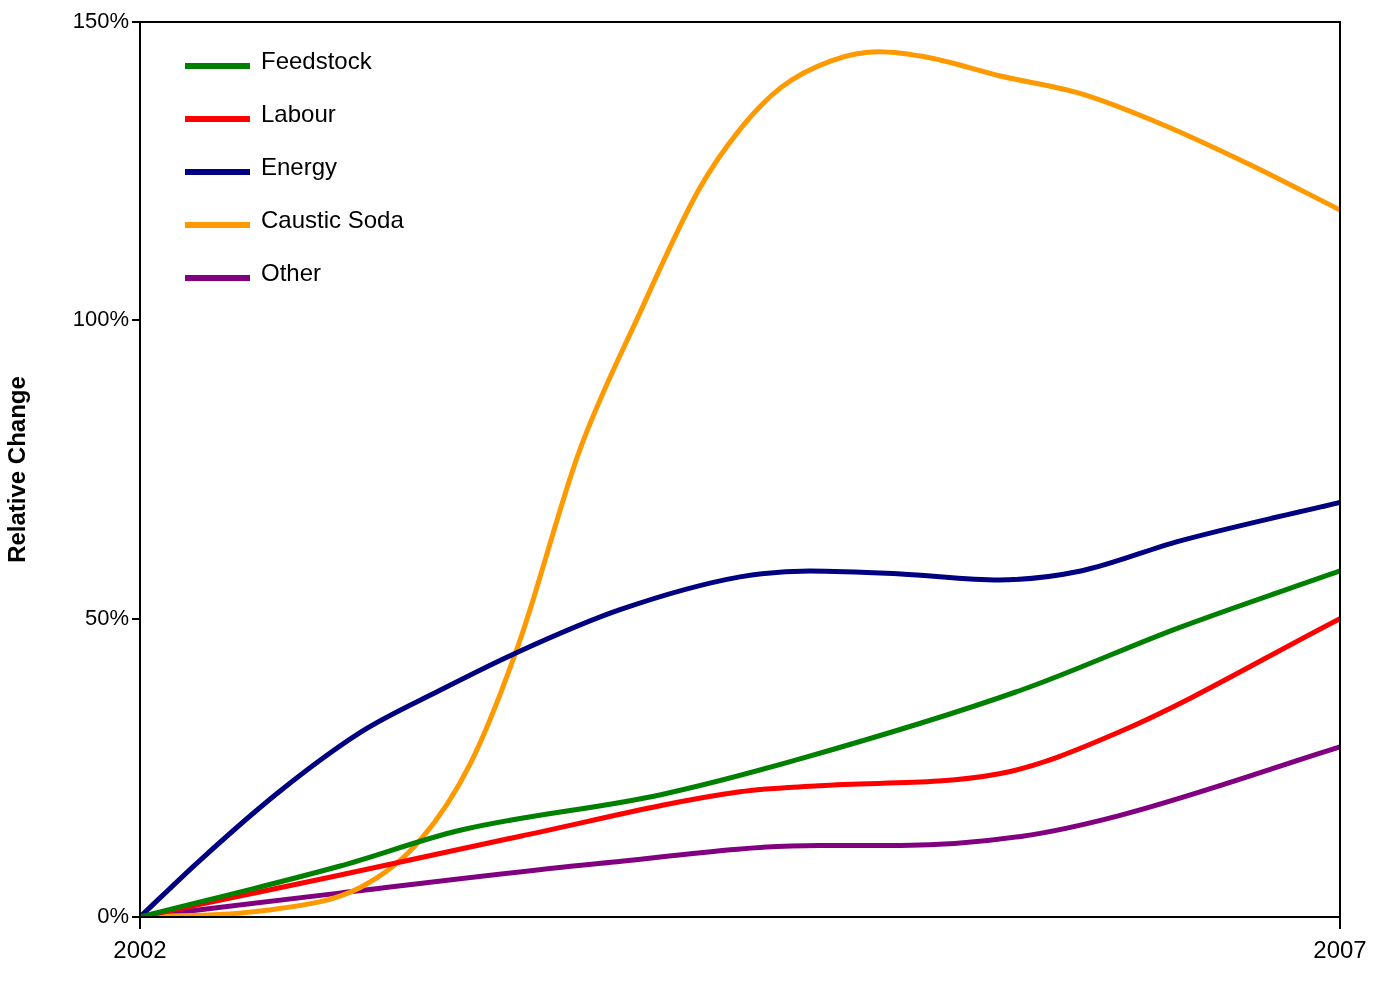 The image size is (1376, 984). Describe the element at coordinates (113, 916) in the screenshot. I see `y-tick-label: 0%` at that location.